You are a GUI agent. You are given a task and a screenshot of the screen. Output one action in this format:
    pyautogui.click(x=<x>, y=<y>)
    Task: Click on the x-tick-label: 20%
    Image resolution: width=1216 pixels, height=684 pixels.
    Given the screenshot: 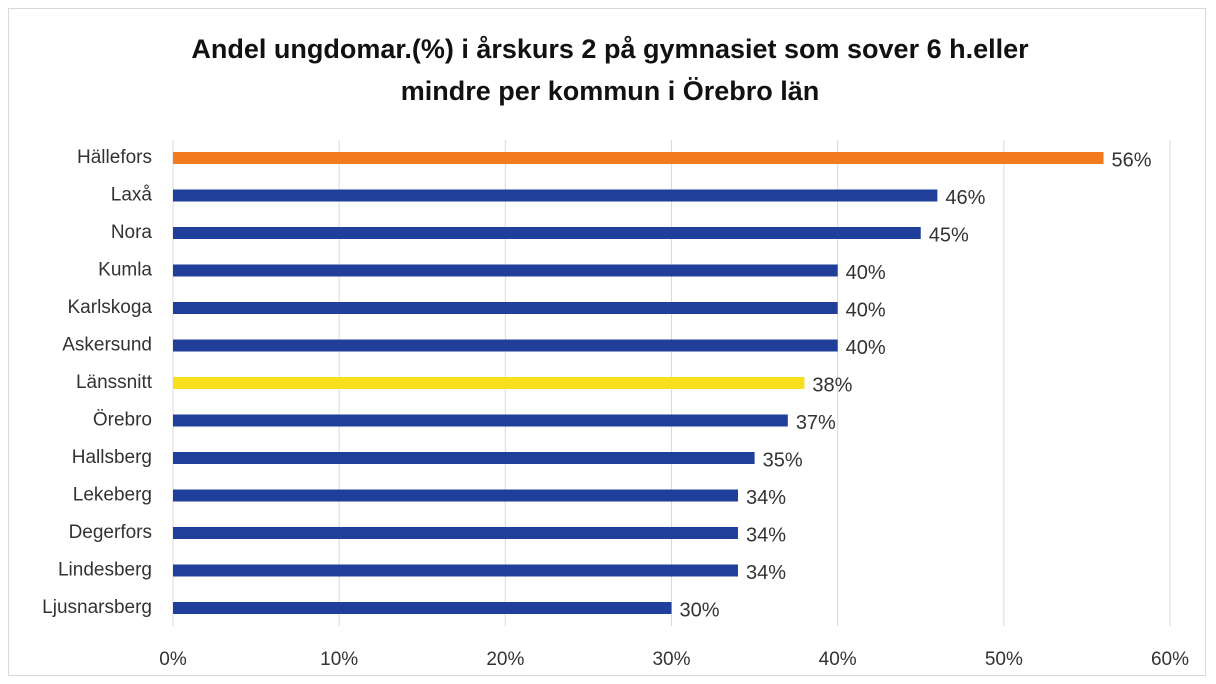 What is the action you would take?
    pyautogui.click(x=505, y=659)
    